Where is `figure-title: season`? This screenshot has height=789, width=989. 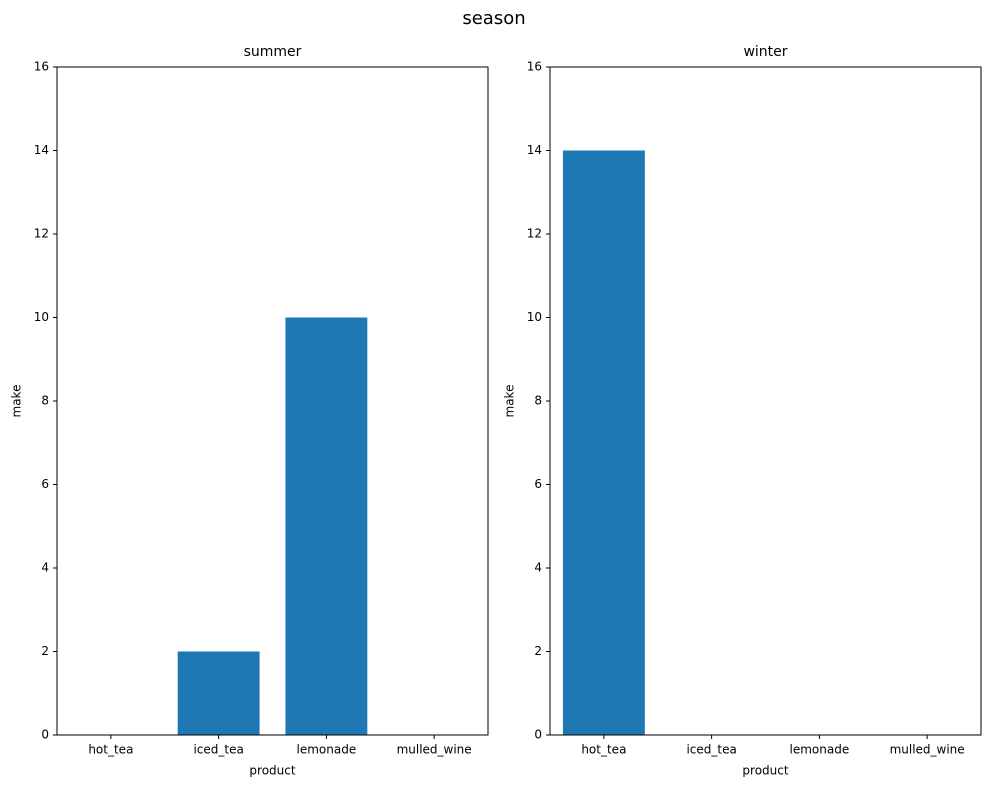
figure-title: season is located at coordinates (493, 18).